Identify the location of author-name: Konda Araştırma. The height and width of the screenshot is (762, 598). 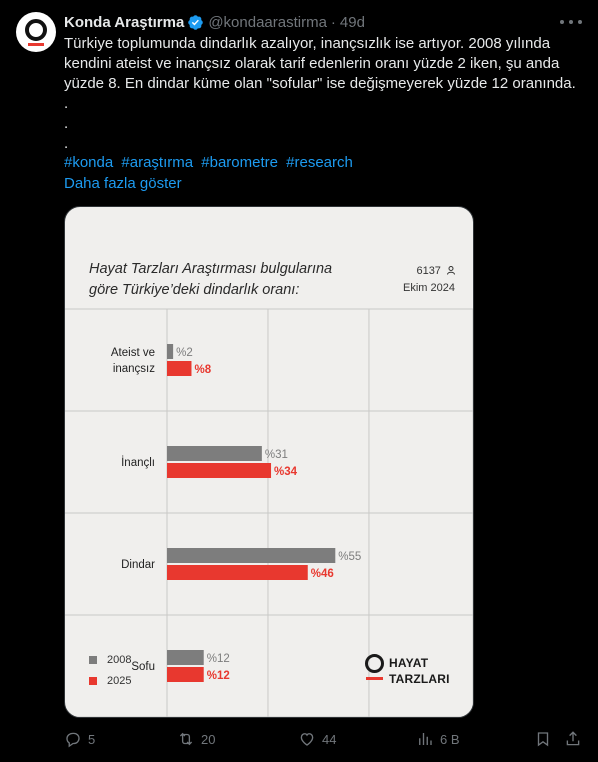
(124, 22).